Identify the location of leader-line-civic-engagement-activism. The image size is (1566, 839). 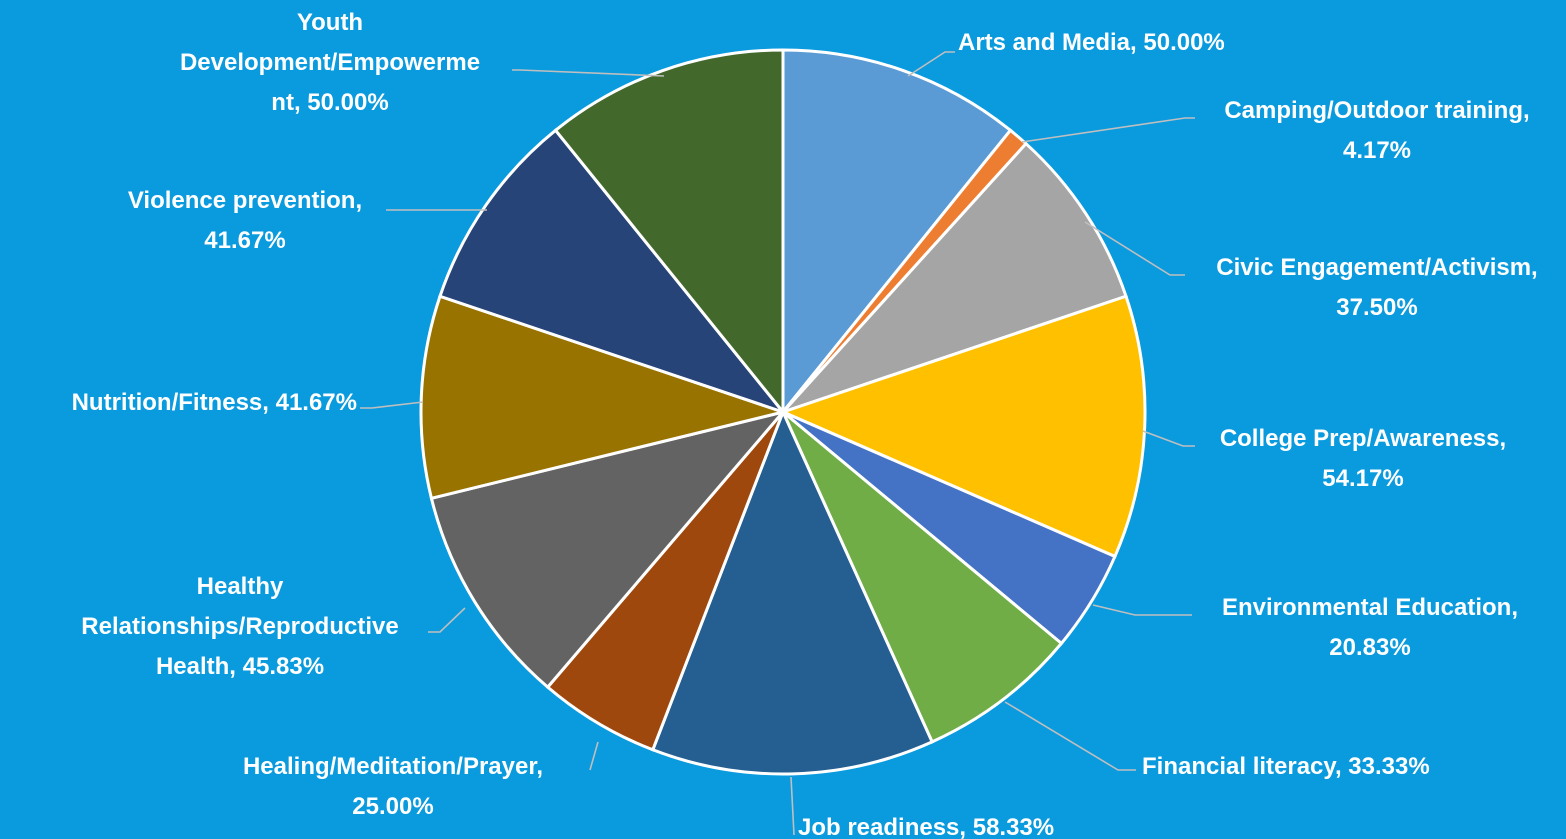
(1134, 248).